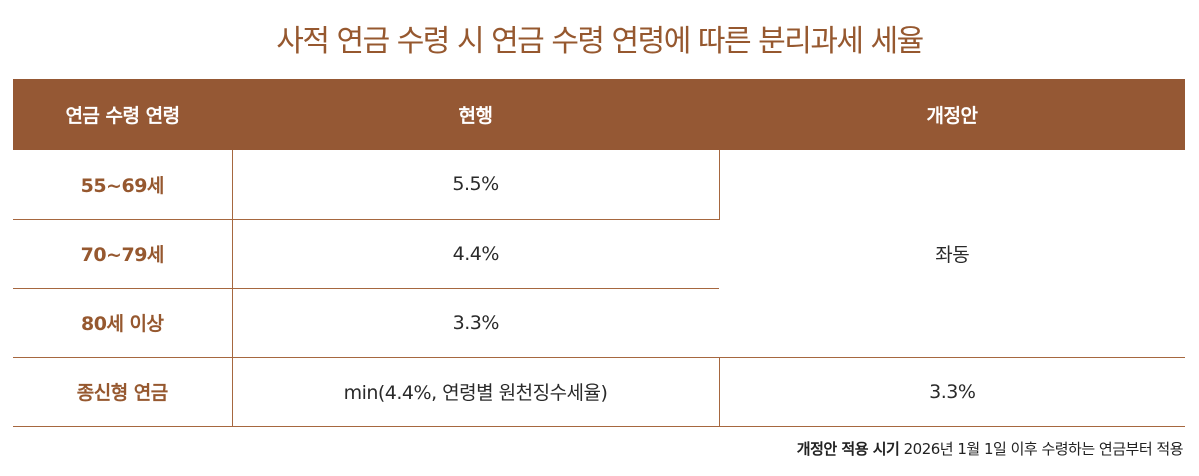 The image size is (1199, 476). I want to click on row-revised-rate: 3.3%, so click(952, 392).